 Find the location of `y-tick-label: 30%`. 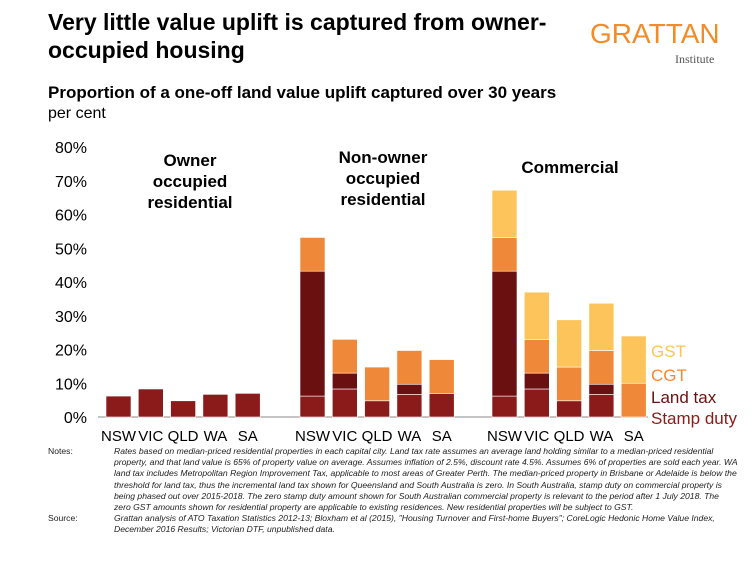

y-tick-label: 30% is located at coordinates (71, 317).